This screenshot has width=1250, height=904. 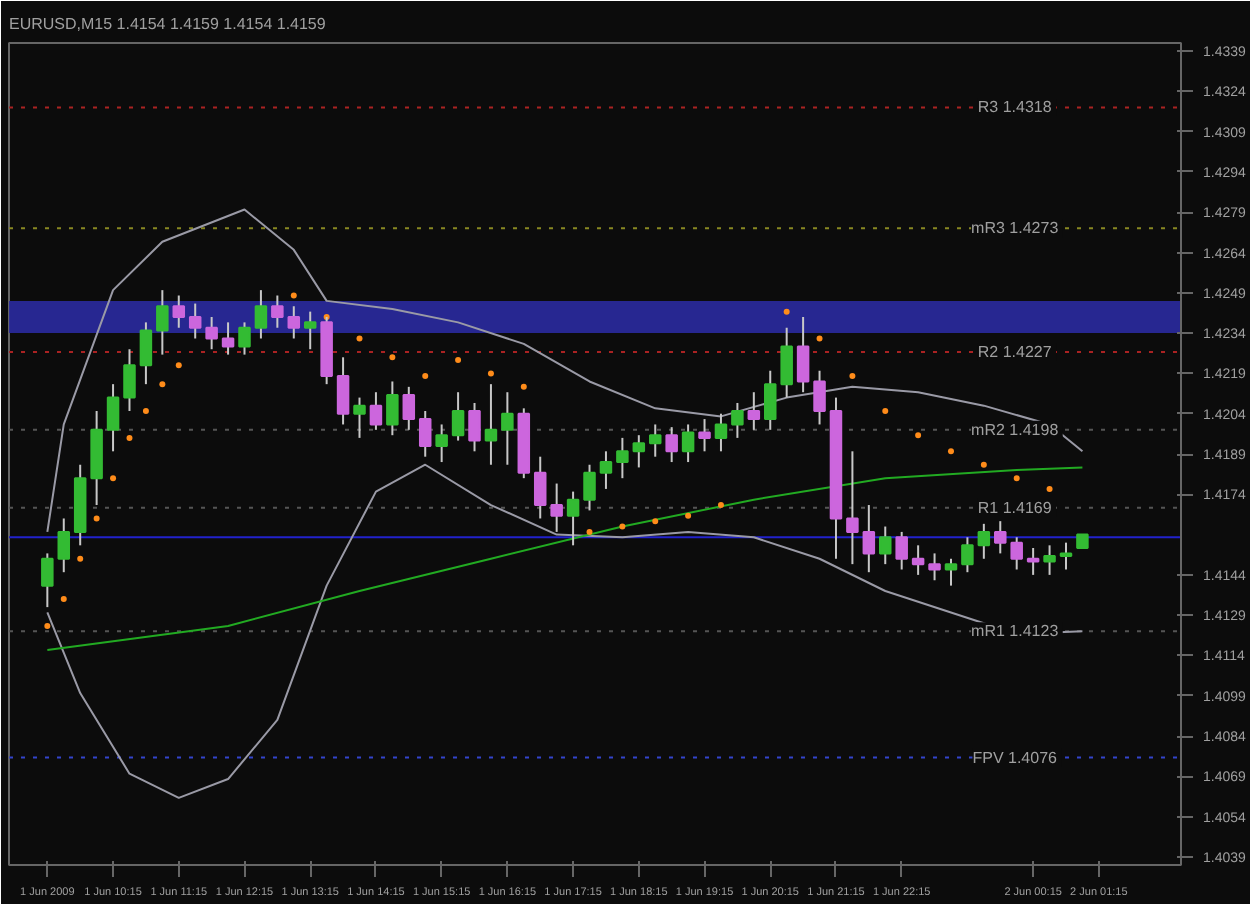 What do you see at coordinates (1015, 507) in the screenshot?
I see `ref-line-label: R1 1.4169` at bounding box center [1015, 507].